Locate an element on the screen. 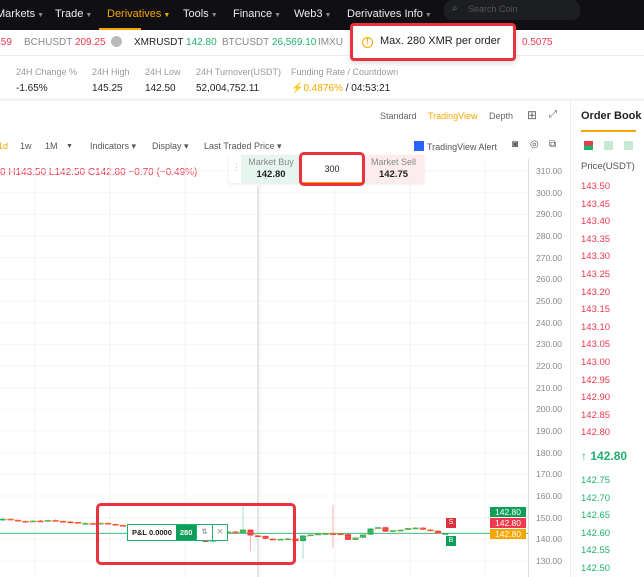 The height and width of the screenshot is (577, 644). interval-dropdown-icon: ▼ is located at coordinates (69, 146).